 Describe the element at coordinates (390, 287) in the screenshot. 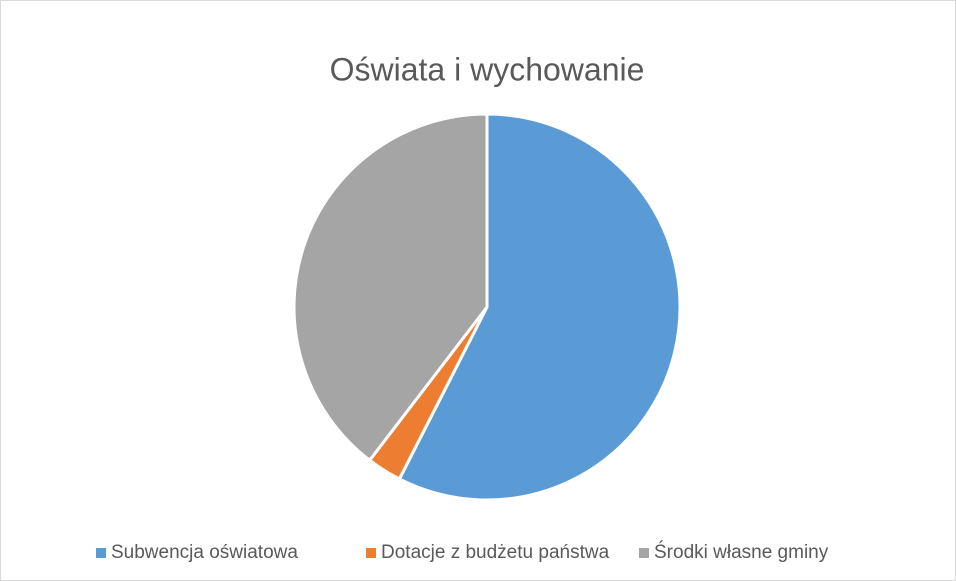

I see `pie-slice` at that location.